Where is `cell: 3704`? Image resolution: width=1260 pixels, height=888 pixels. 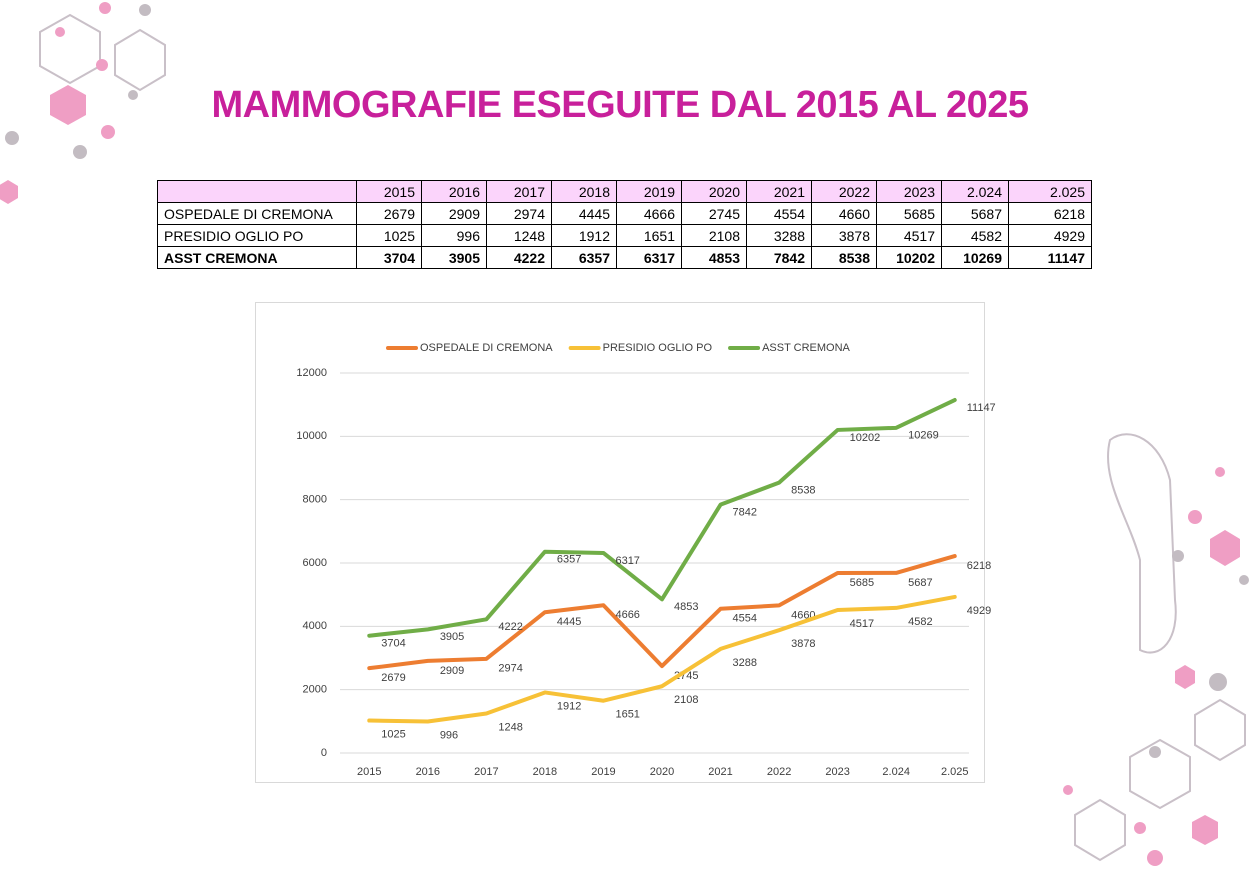 cell: 3704 is located at coordinates (389, 257).